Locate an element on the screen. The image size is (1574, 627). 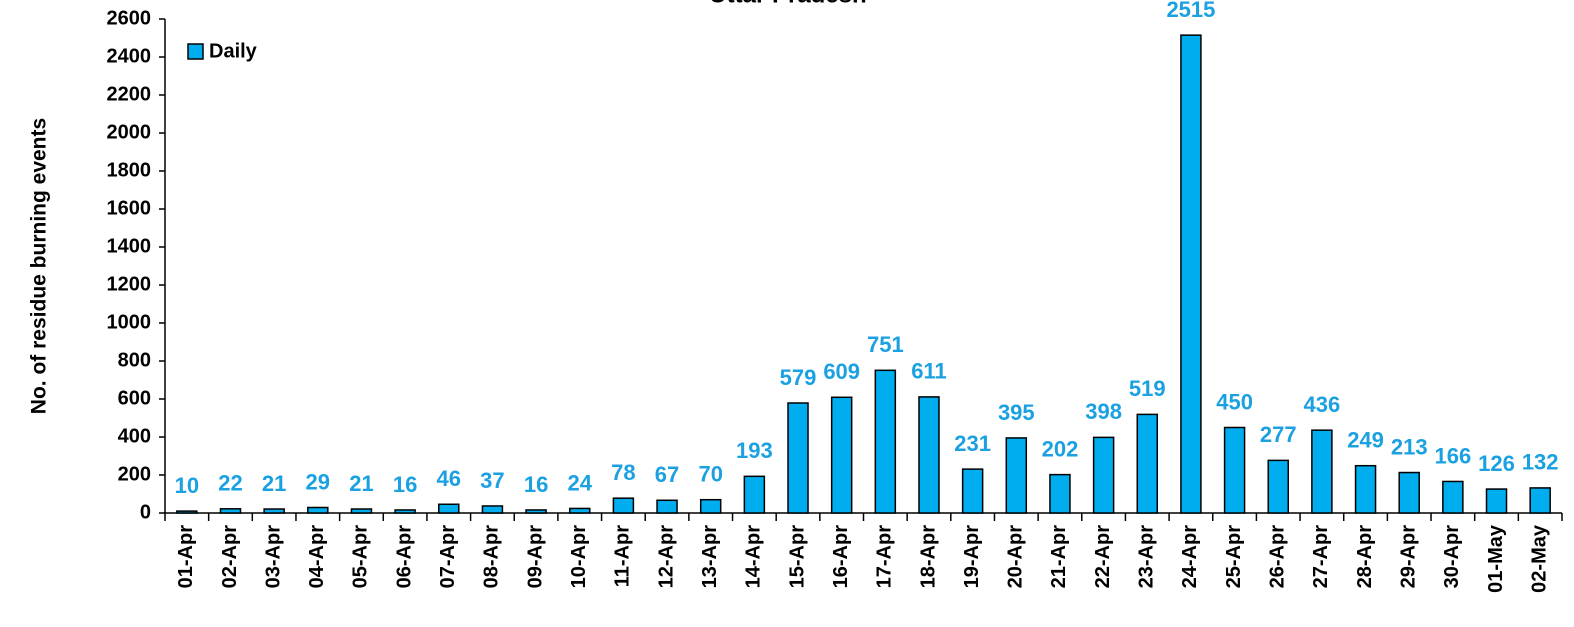
x-tick-label: 15-Apr is located at coordinates (797, 557).